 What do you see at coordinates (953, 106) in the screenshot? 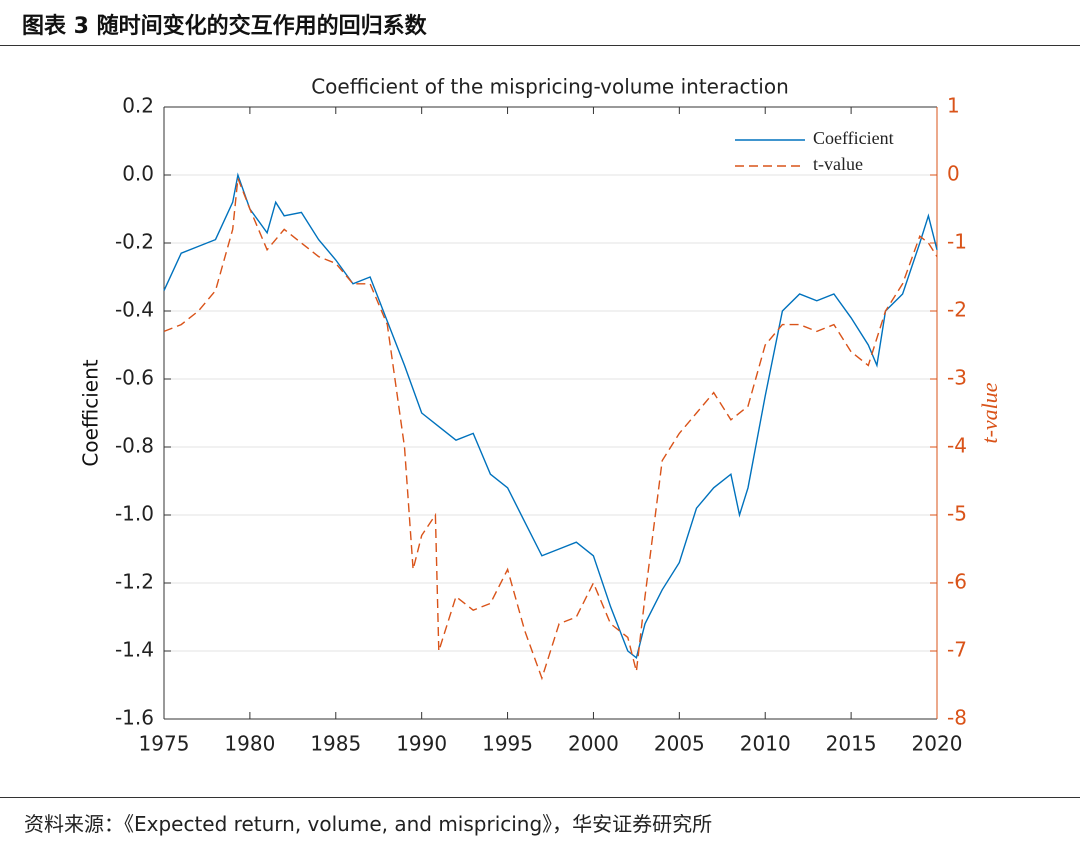
I see `y2-tick-label: 1` at bounding box center [953, 106].